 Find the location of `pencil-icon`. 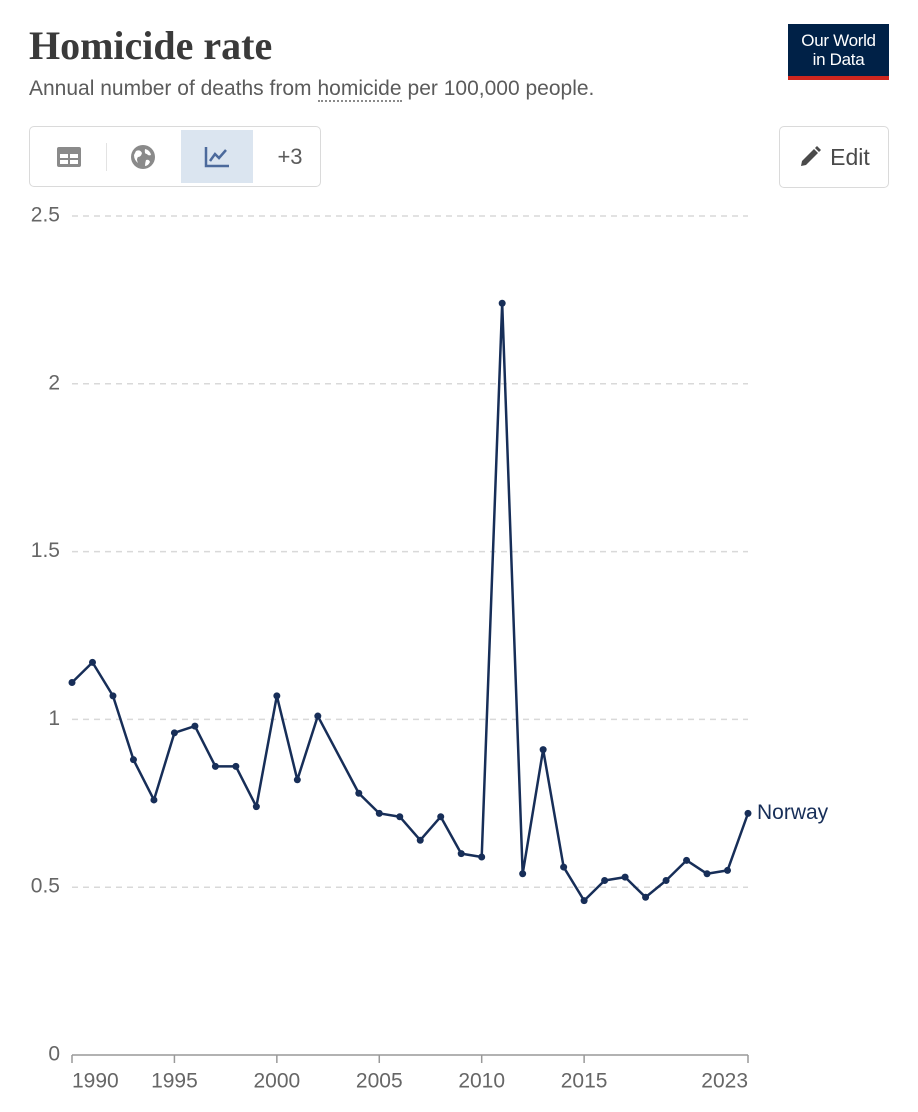

pencil-icon is located at coordinates (811, 156).